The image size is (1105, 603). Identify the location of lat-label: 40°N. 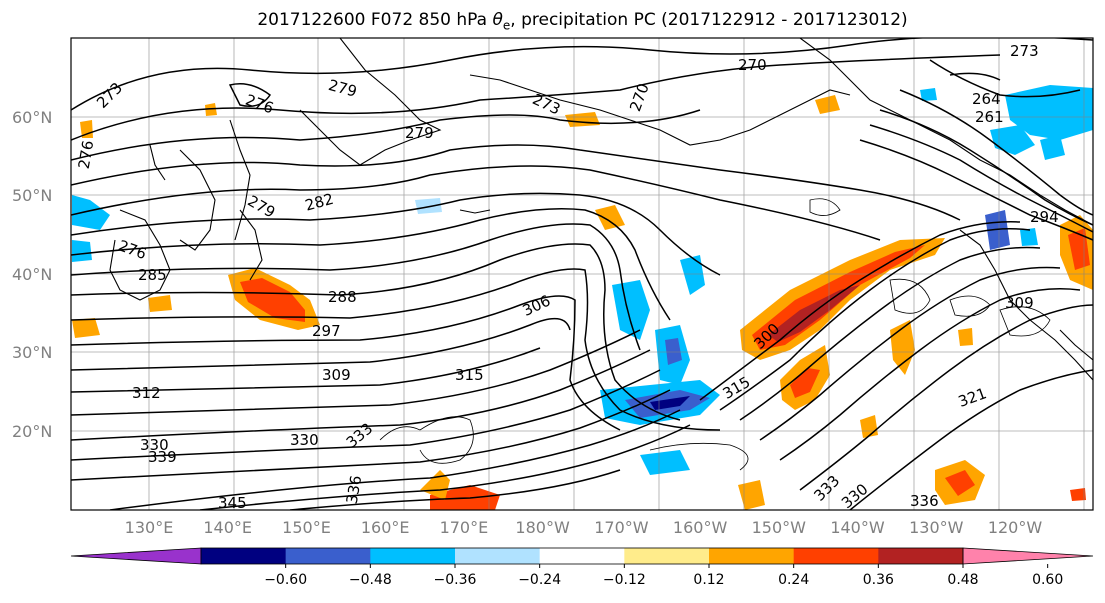
(32, 274).